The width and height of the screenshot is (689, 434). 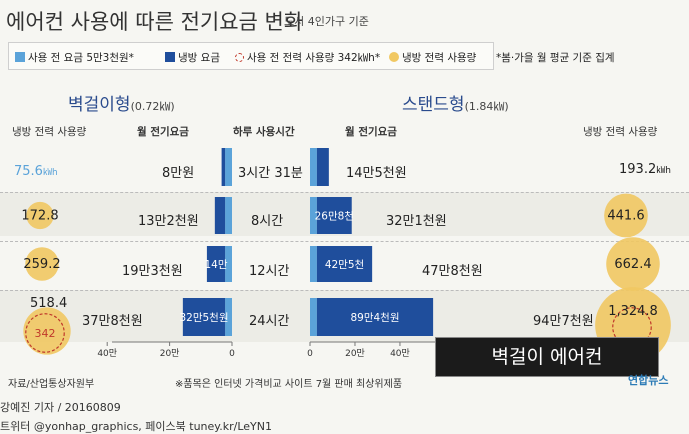 I want to click on right-bill-row-4: 94만7천원, so click(x=563, y=321).